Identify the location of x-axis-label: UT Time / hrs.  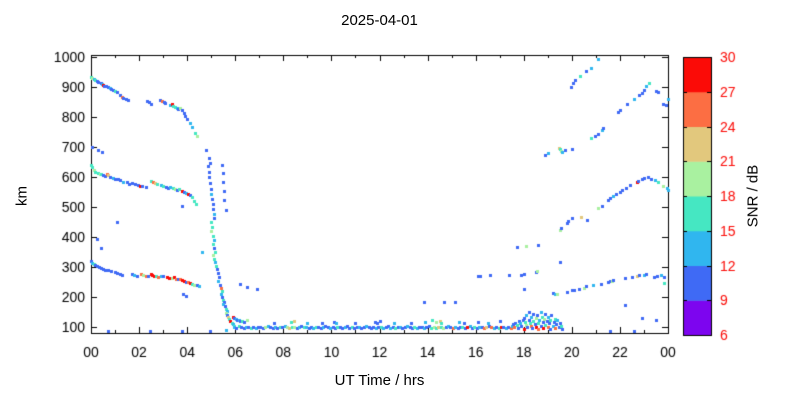
(379, 380).